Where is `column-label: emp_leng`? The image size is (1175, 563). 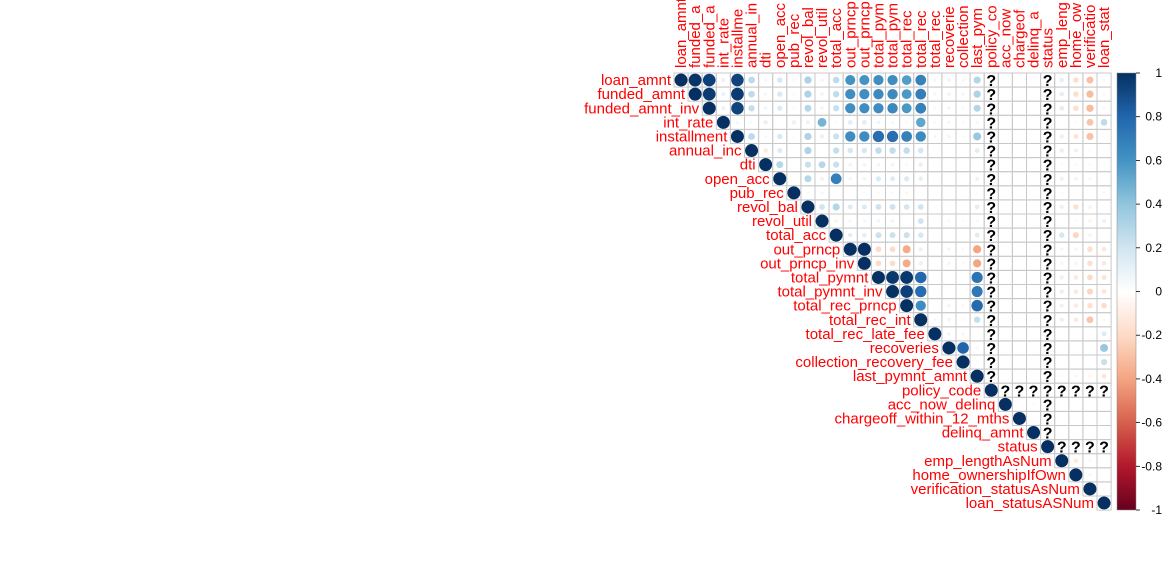 column-label: emp_leng is located at coordinates (1062, 35).